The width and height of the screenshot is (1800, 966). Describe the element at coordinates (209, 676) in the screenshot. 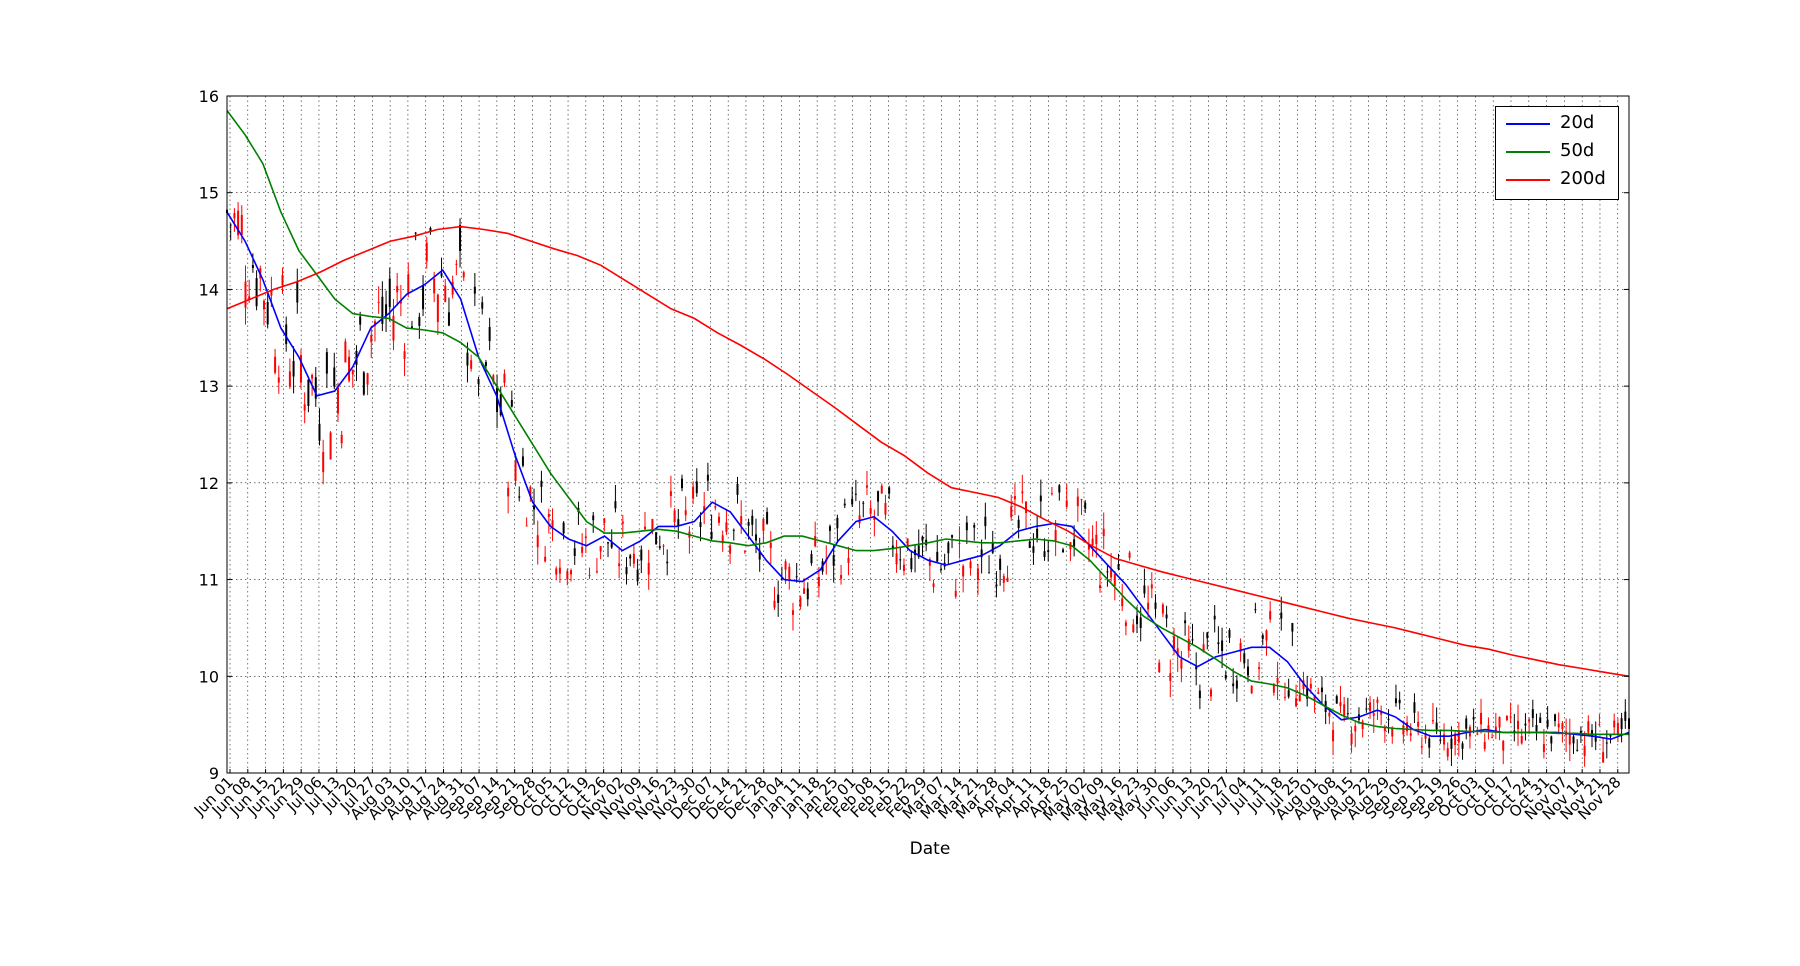

I see `y-tick-label: 10` at that location.